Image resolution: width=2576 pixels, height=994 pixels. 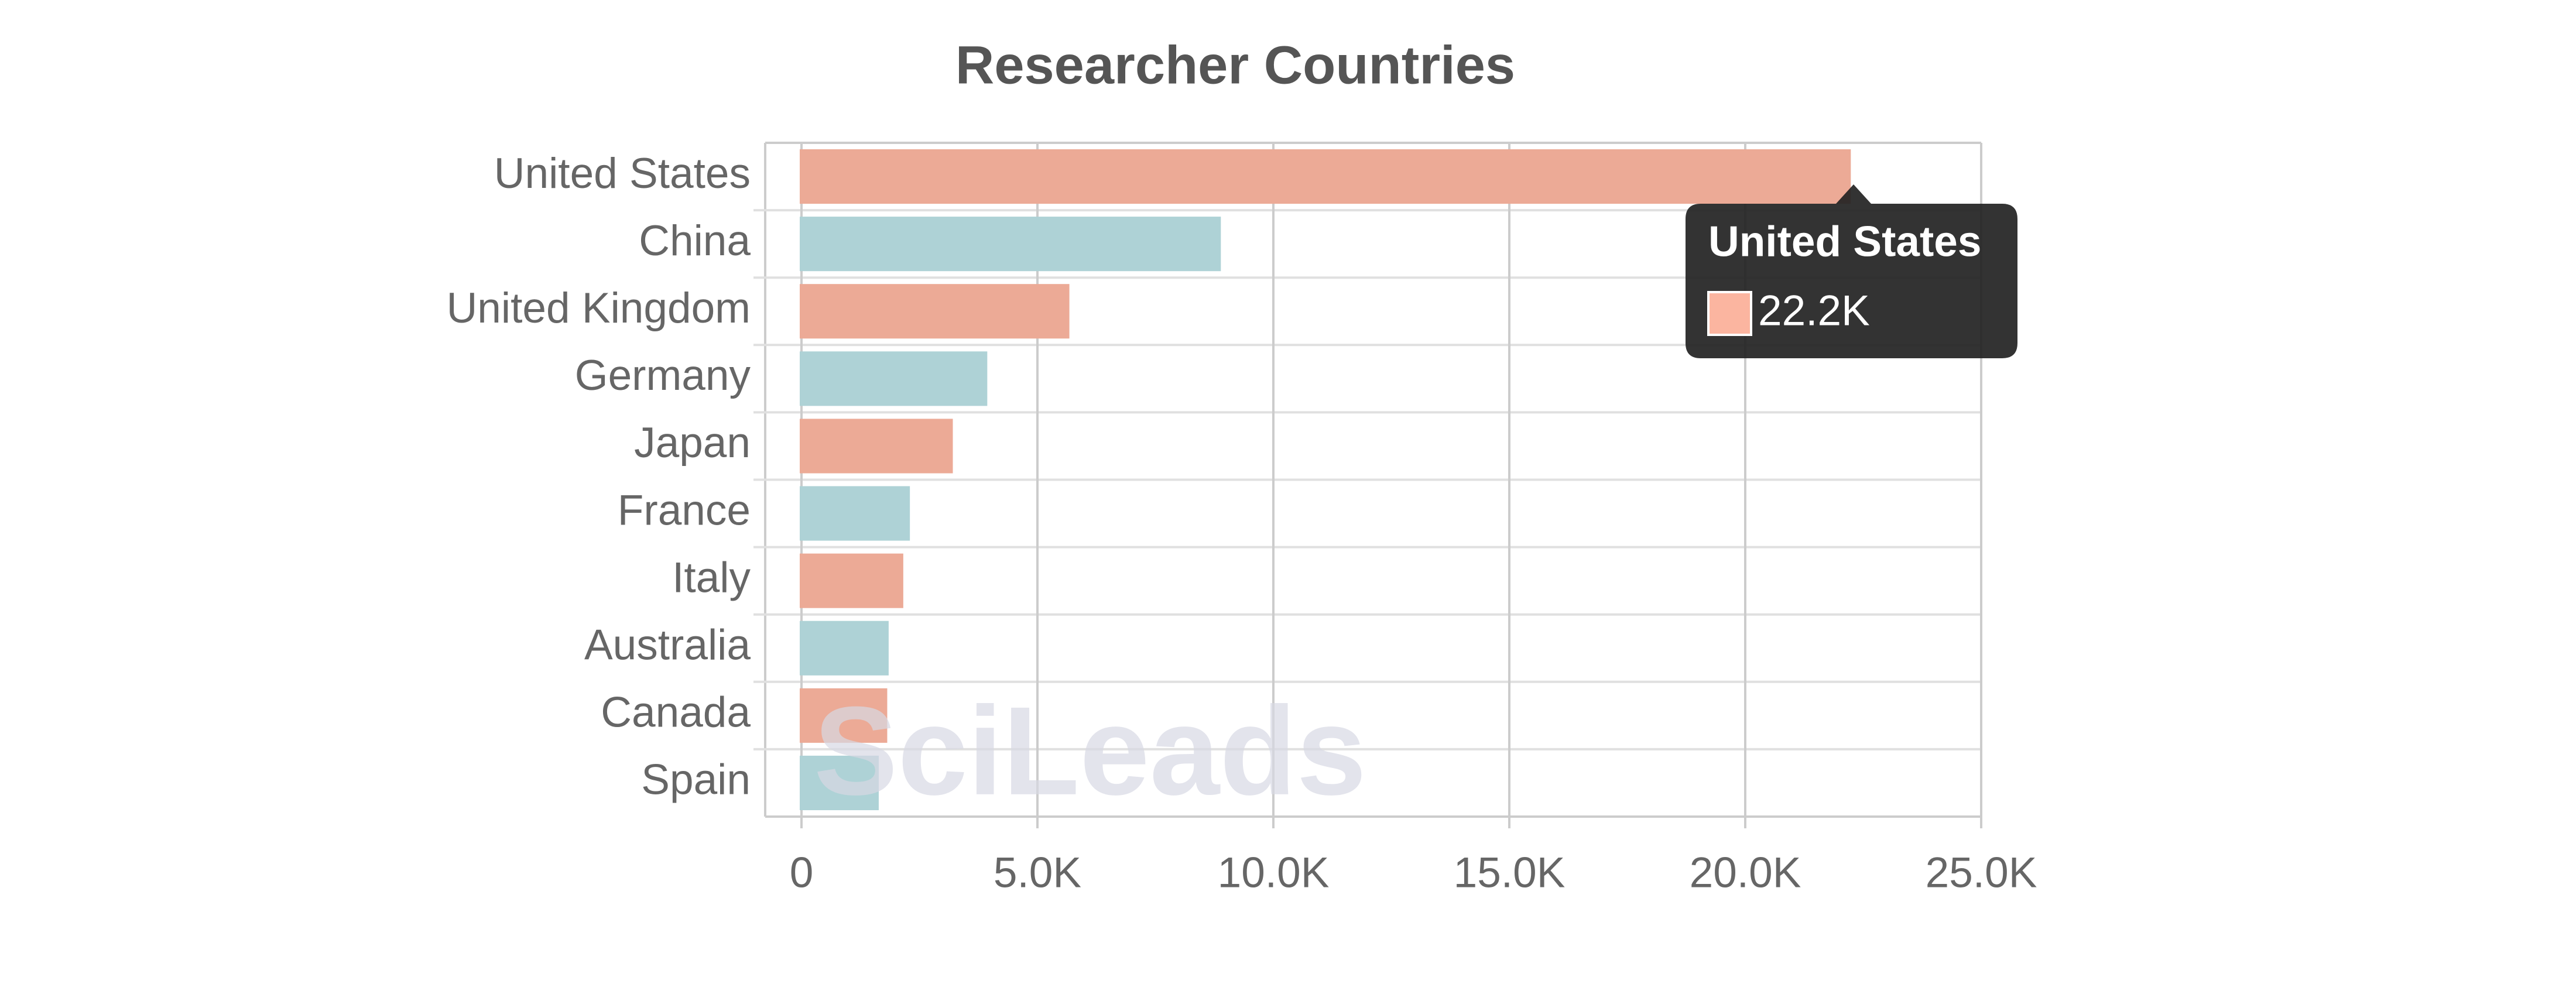 I want to click on tooltip-box, so click(x=1851, y=271).